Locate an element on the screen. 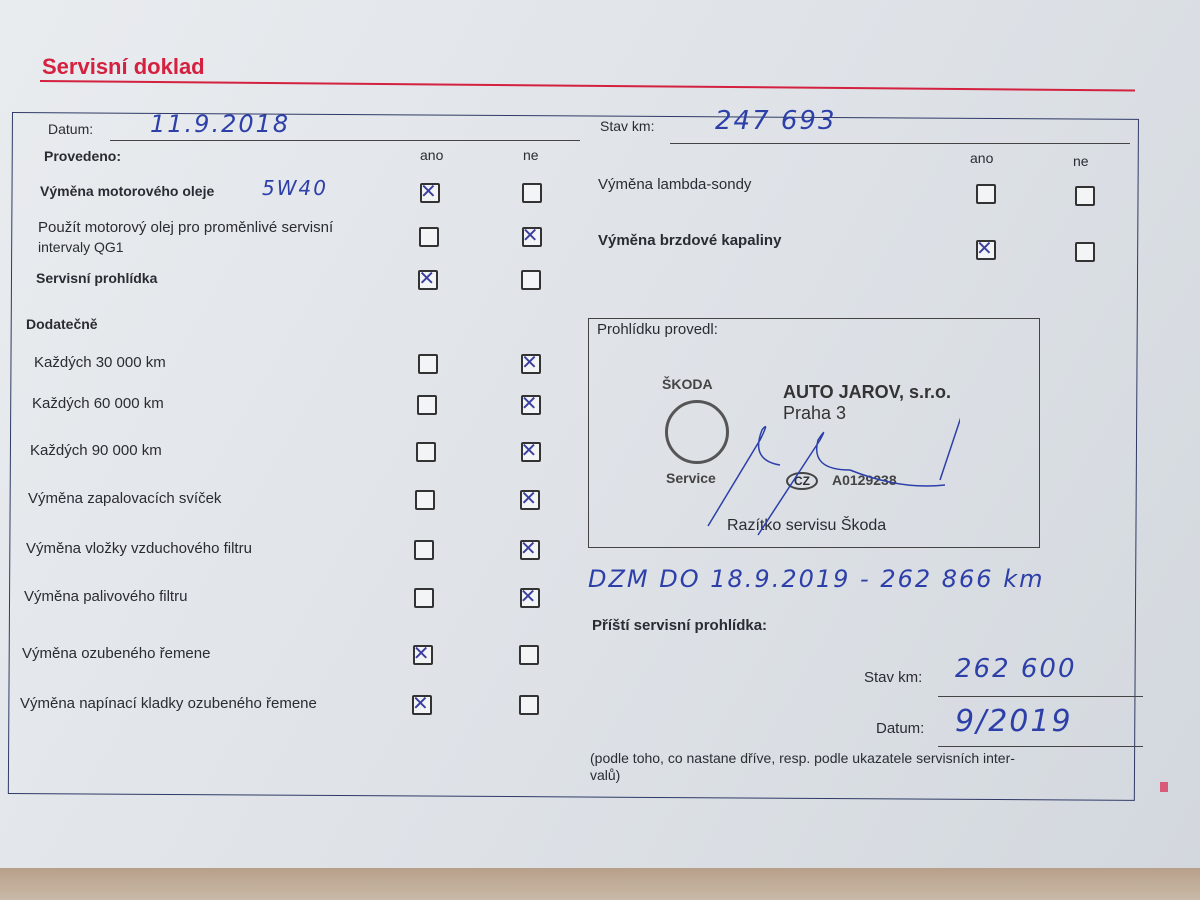 Image resolution: width=1200 pixels, height=900 pixels. row-label: Výměna napínací kladky ozubeného řemene is located at coordinates (168, 703).